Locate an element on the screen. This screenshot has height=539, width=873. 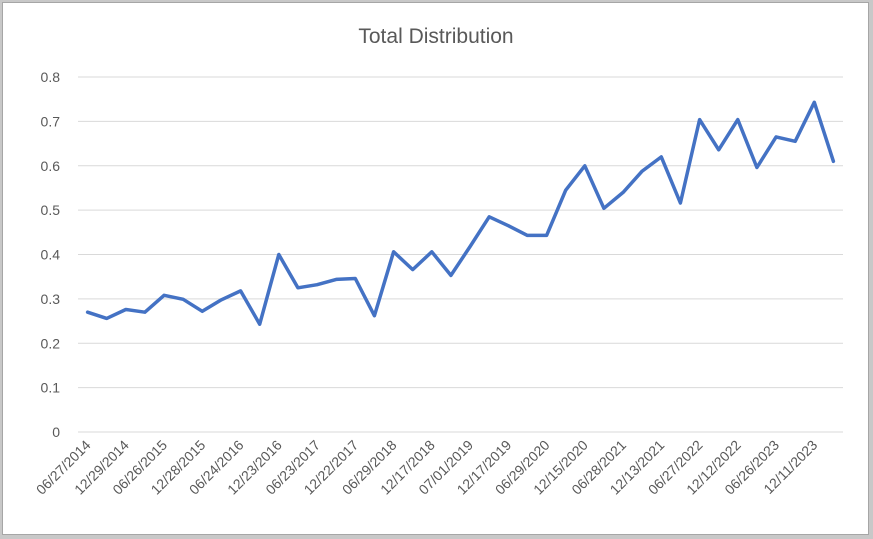
chart-title: Total Distribution is located at coordinates (435, 36).